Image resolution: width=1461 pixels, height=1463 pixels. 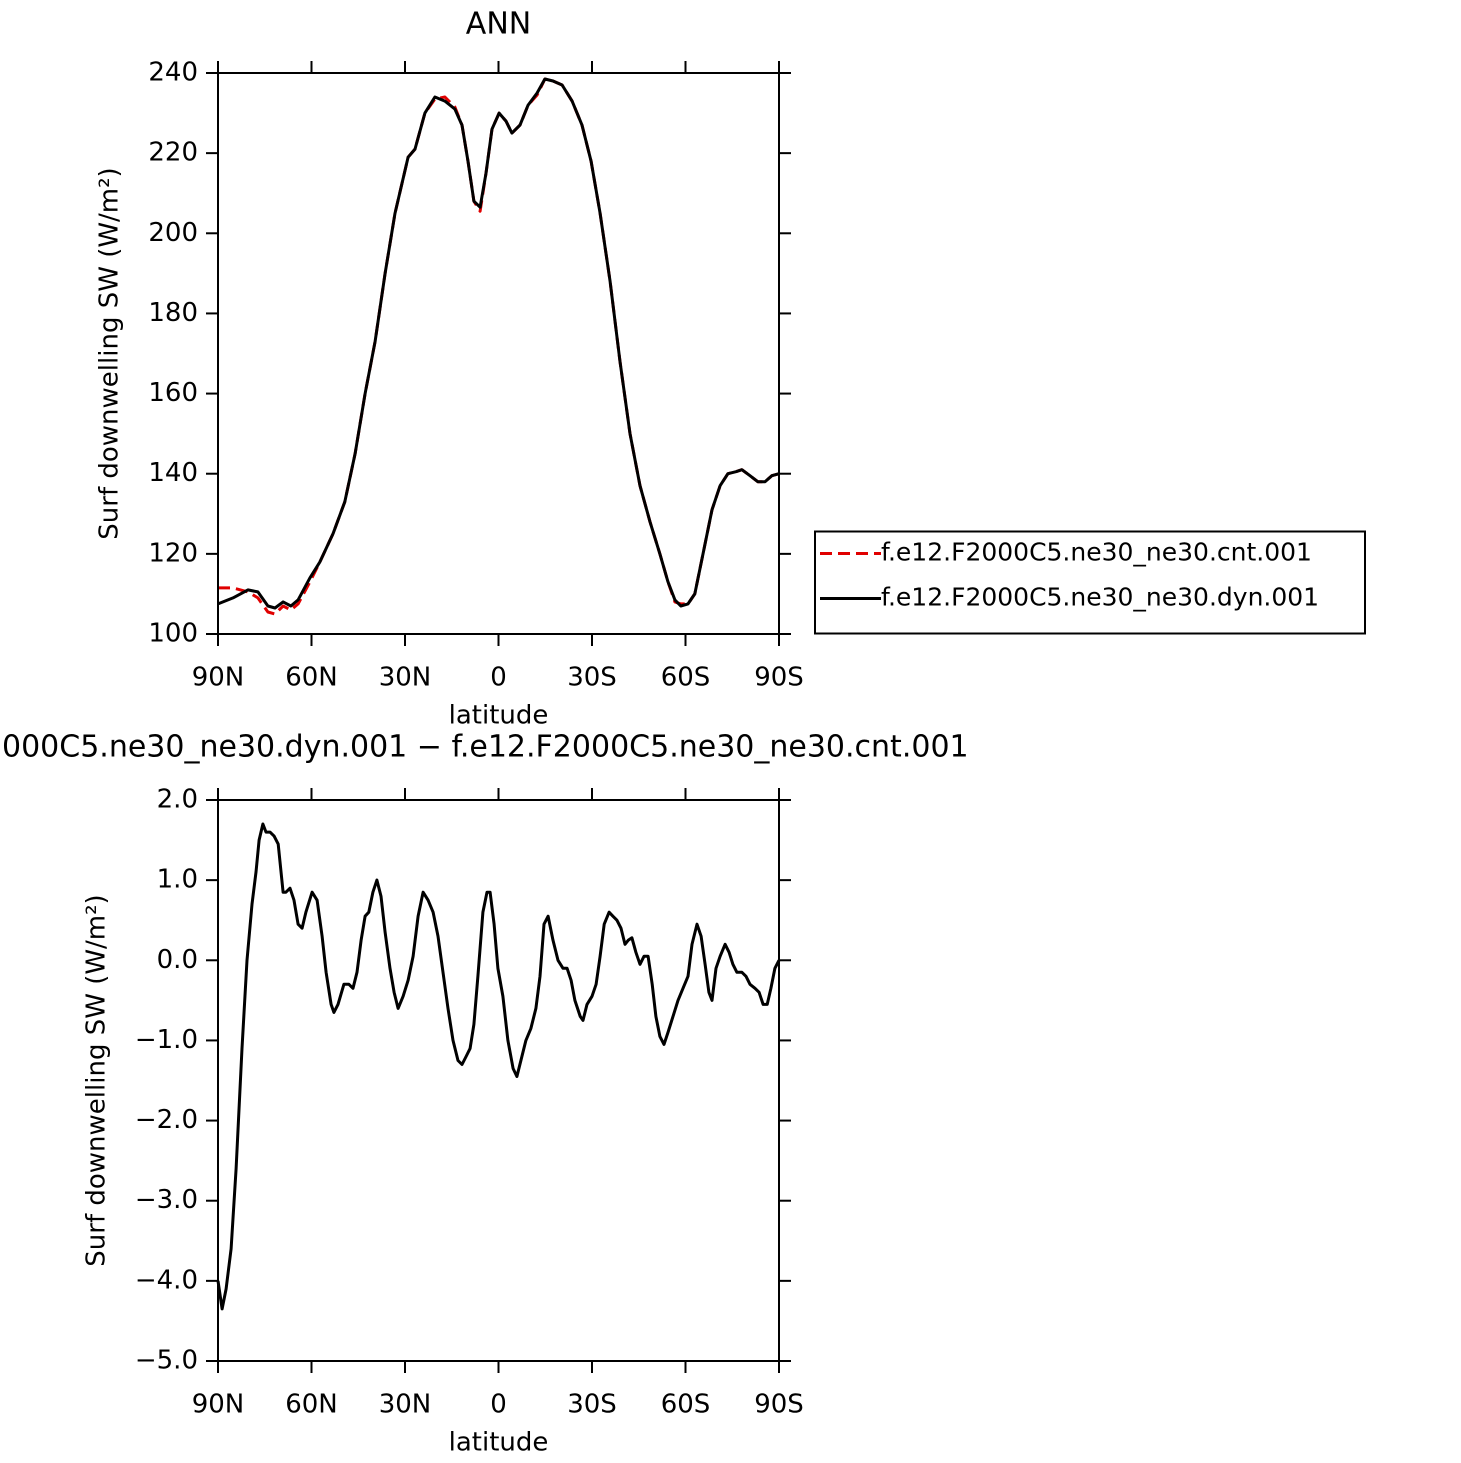 I want to click on y-tick-label: −4.0, so click(x=166, y=1280).